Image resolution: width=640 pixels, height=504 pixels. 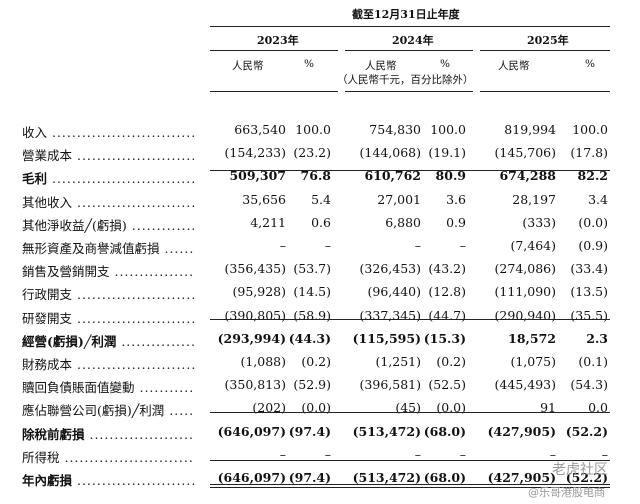 What do you see at coordinates (548, 408) in the screenshot?
I see `cell-rmb-2025: 91` at bounding box center [548, 408].